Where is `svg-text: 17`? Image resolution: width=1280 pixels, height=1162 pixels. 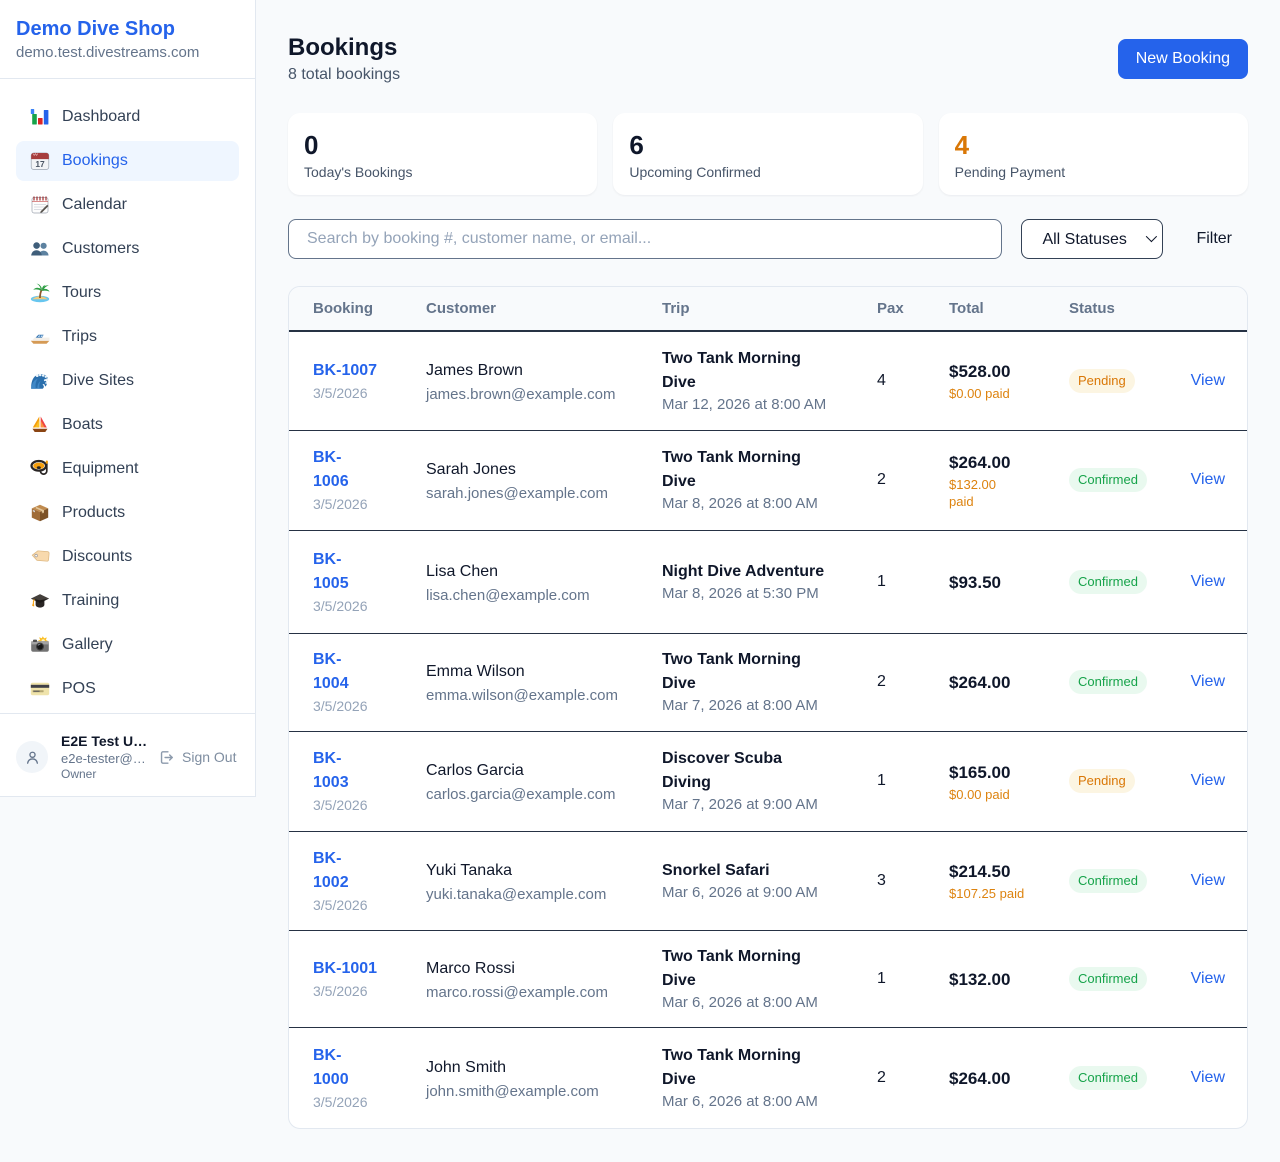
svg-text: 17 is located at coordinates (40, 164).